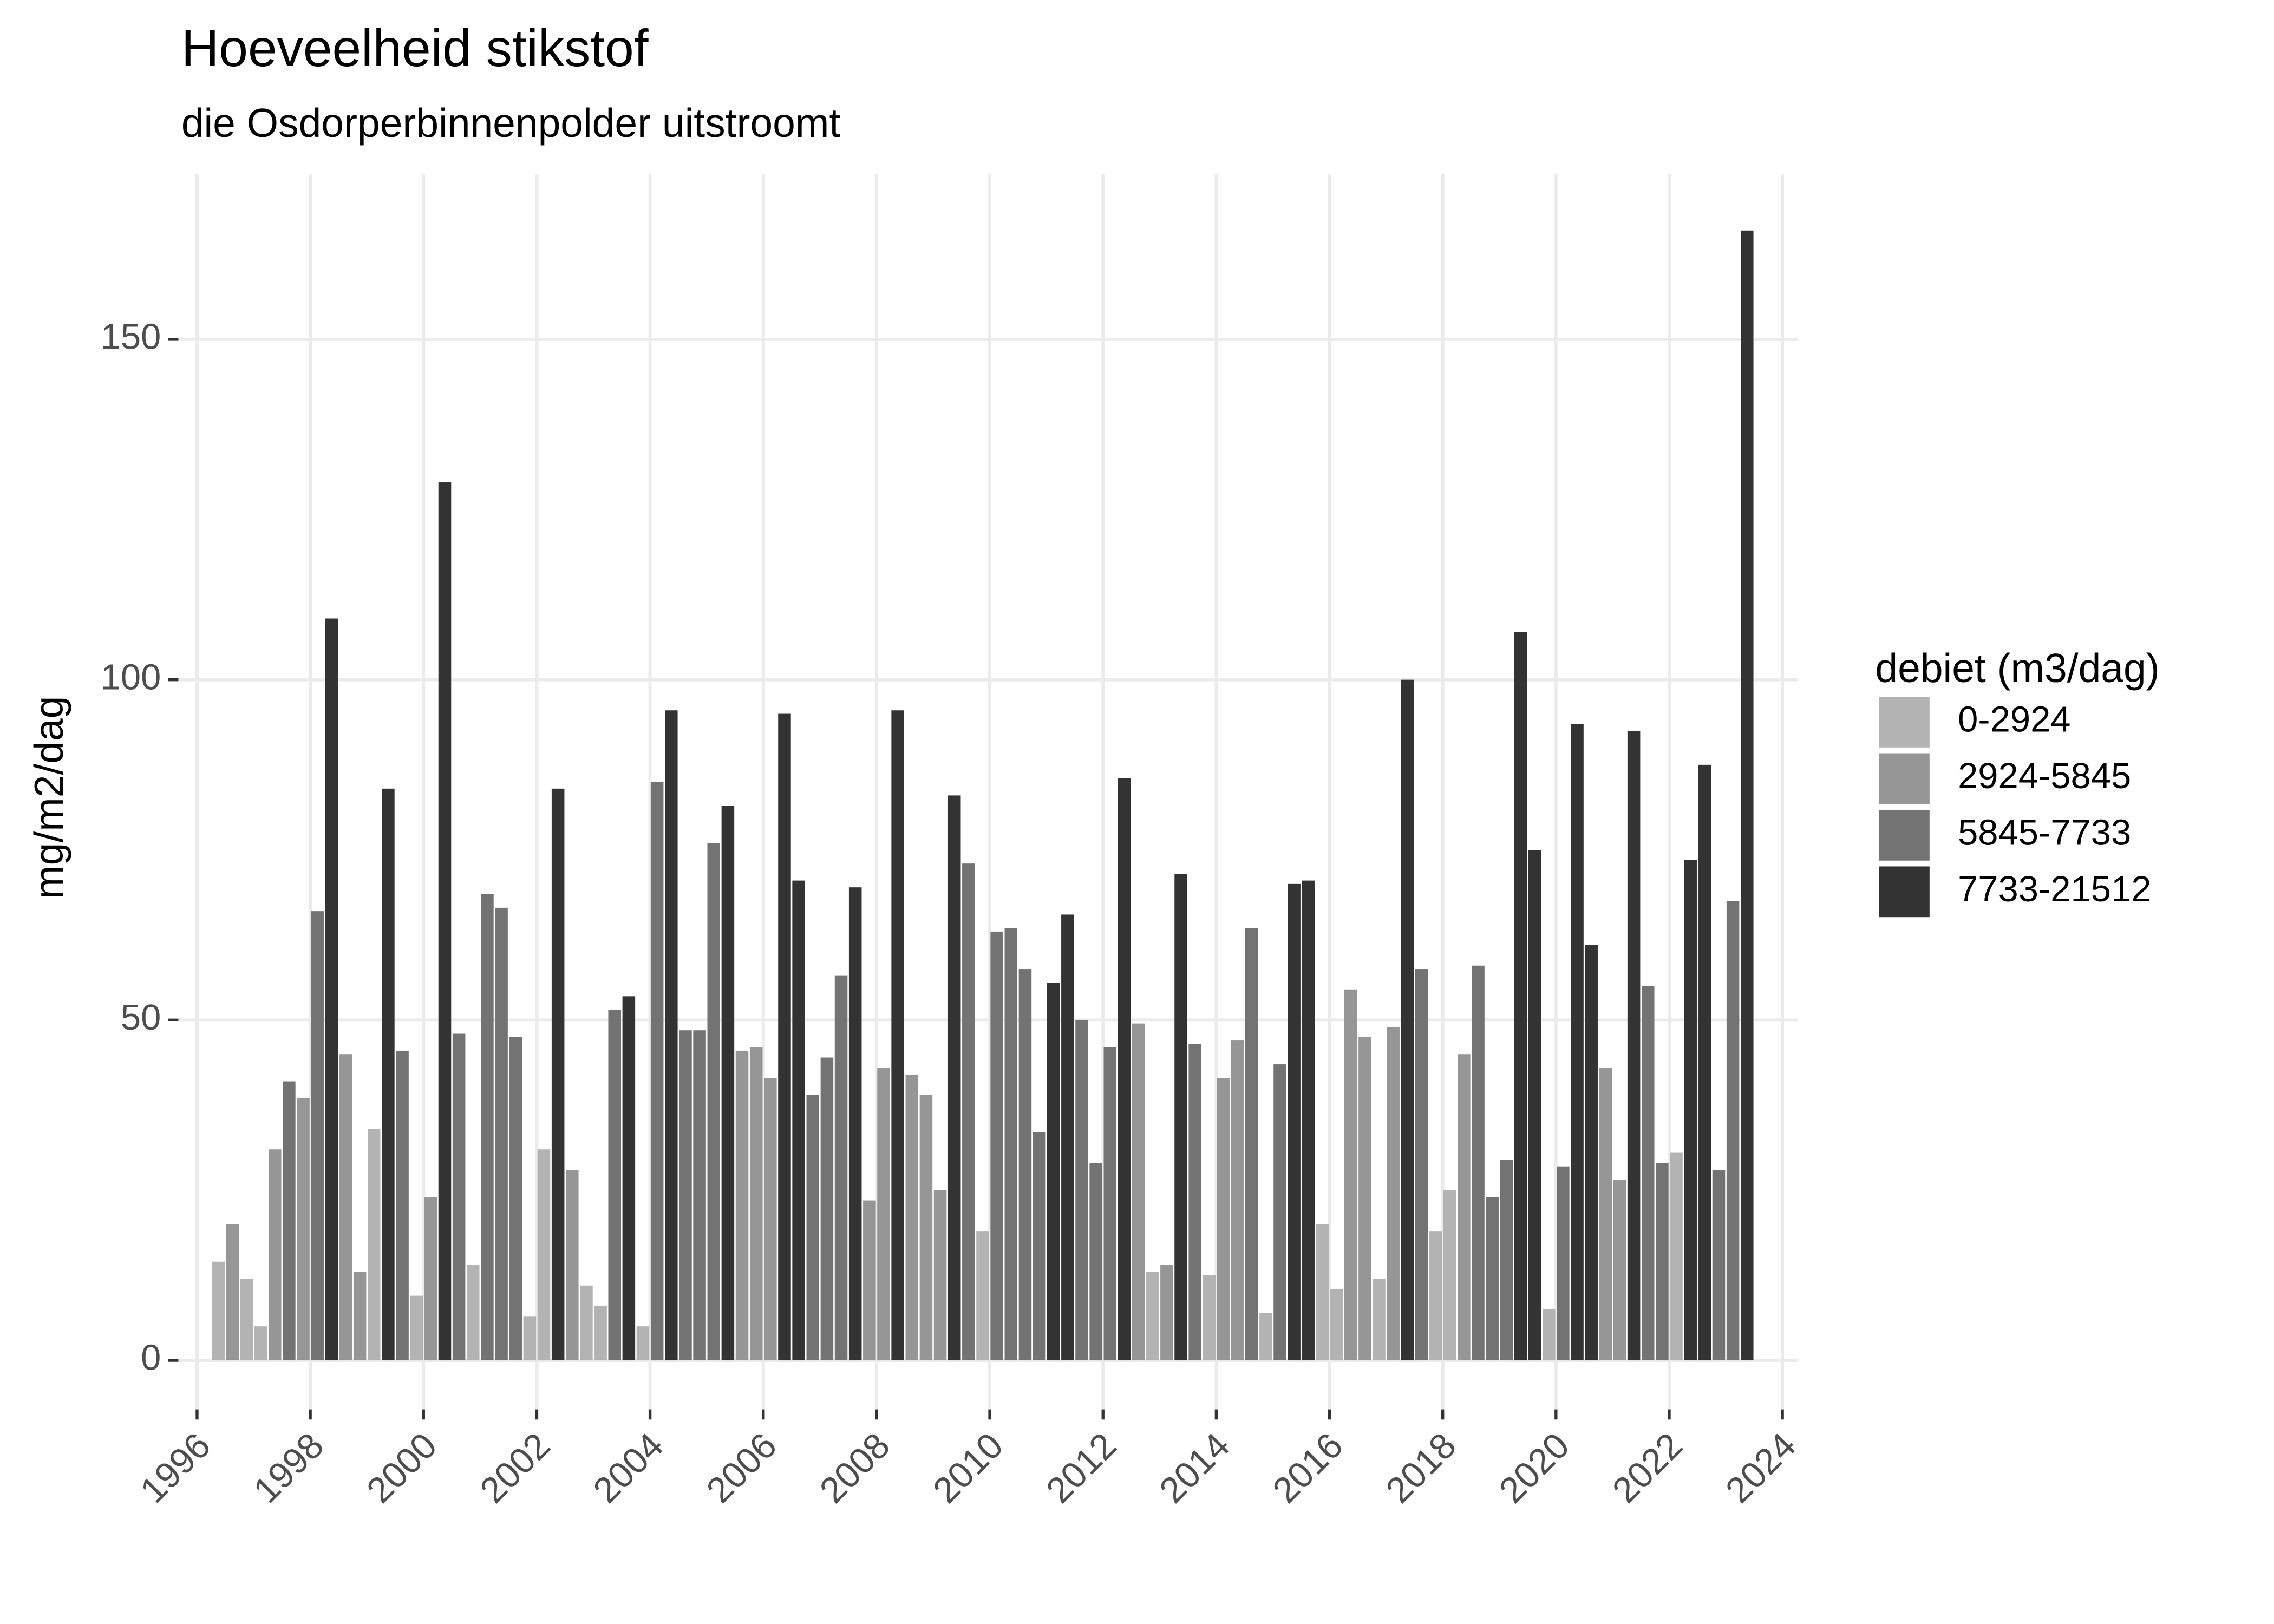 The image size is (2274, 1624). What do you see at coordinates (2014, 719) in the screenshot?
I see `legend-label: 0-2924` at bounding box center [2014, 719].